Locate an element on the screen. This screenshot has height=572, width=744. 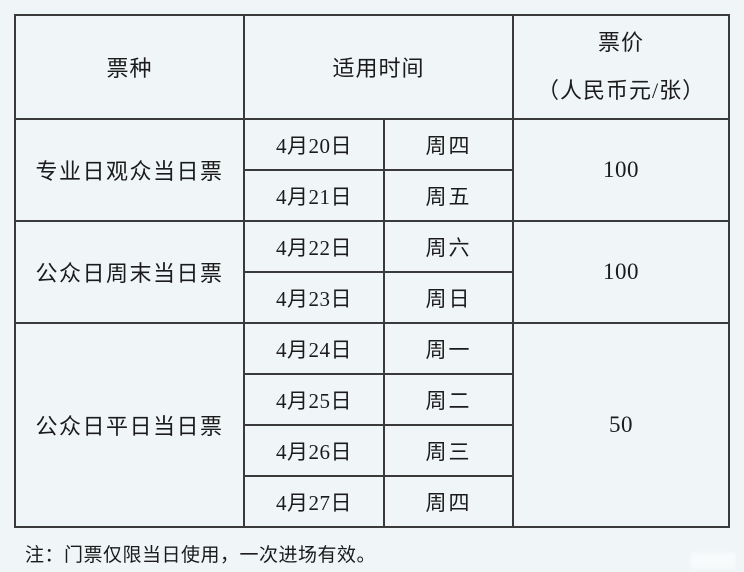
price-cell: 50 is located at coordinates (621, 425).